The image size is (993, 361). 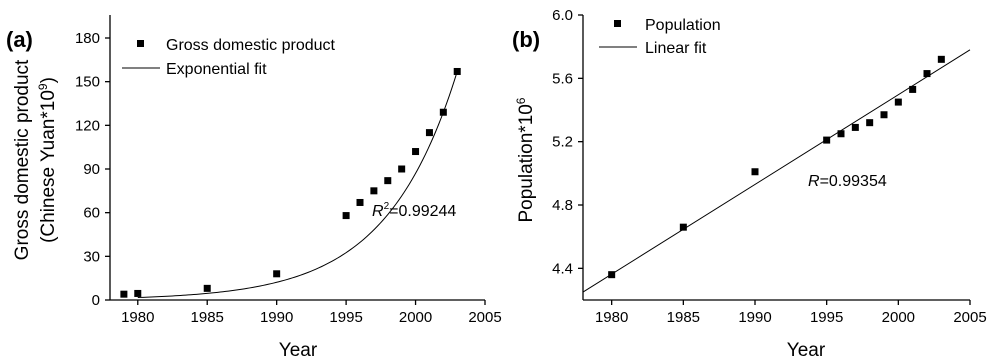 I want to click on panel-b-legend: Population Linear fit, so click(x=660, y=37).